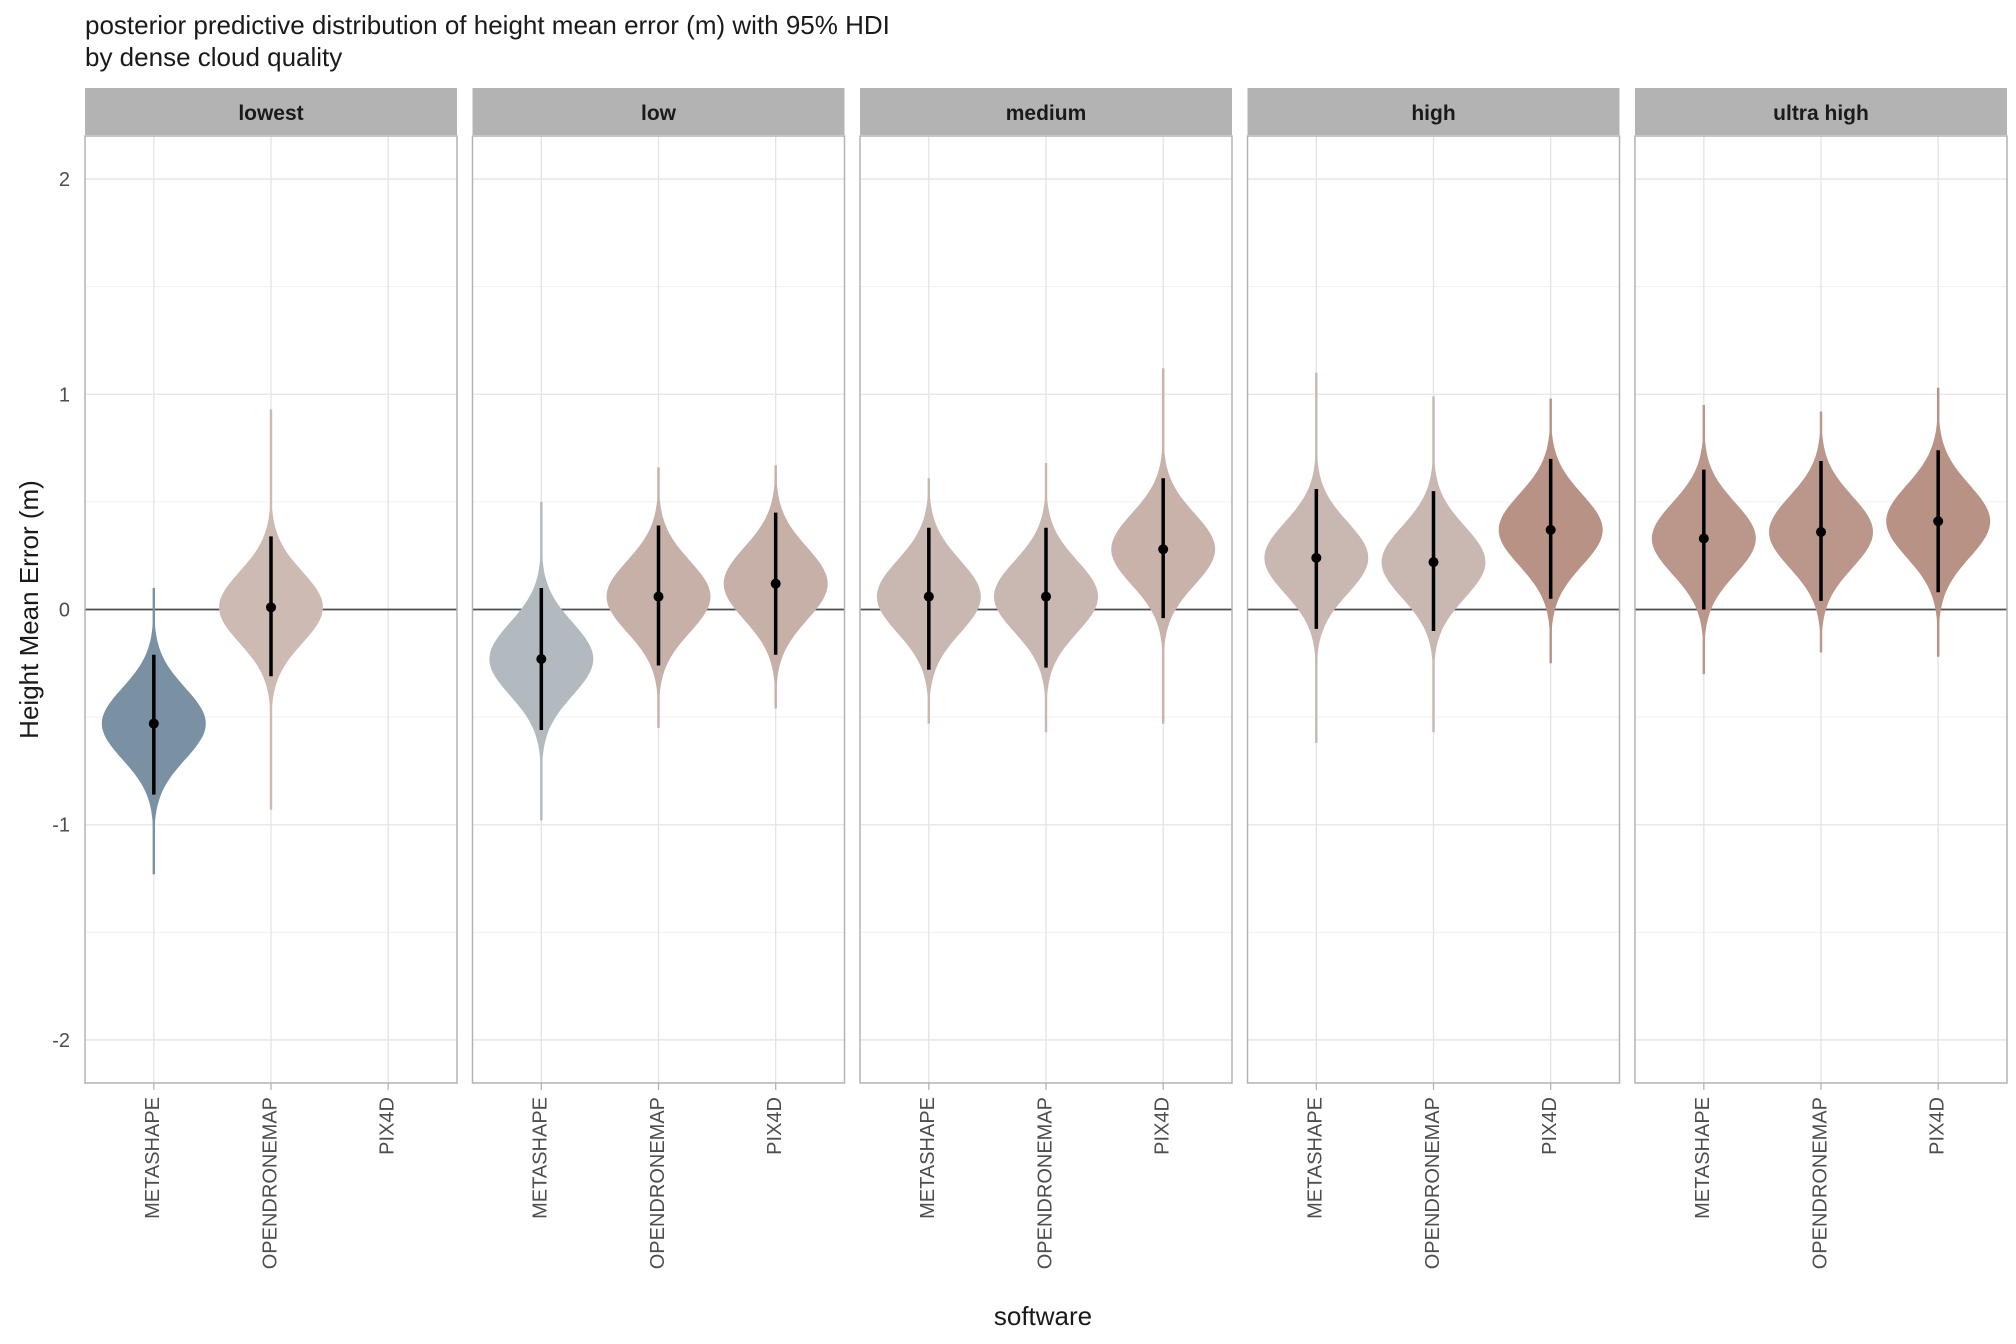 Image resolution: width=2016 pixels, height=1344 pixels. Describe the element at coordinates (214, 57) in the screenshot. I see `chart-subtitle: by dense cloud quality` at that location.